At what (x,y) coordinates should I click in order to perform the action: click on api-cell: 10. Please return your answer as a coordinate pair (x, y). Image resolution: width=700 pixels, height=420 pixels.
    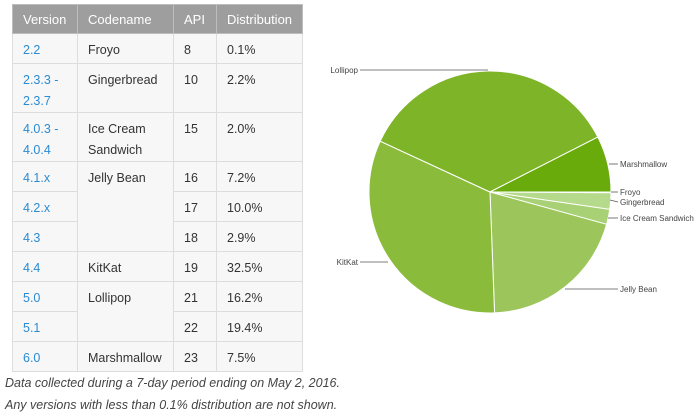
    Looking at the image, I should click on (195, 88).